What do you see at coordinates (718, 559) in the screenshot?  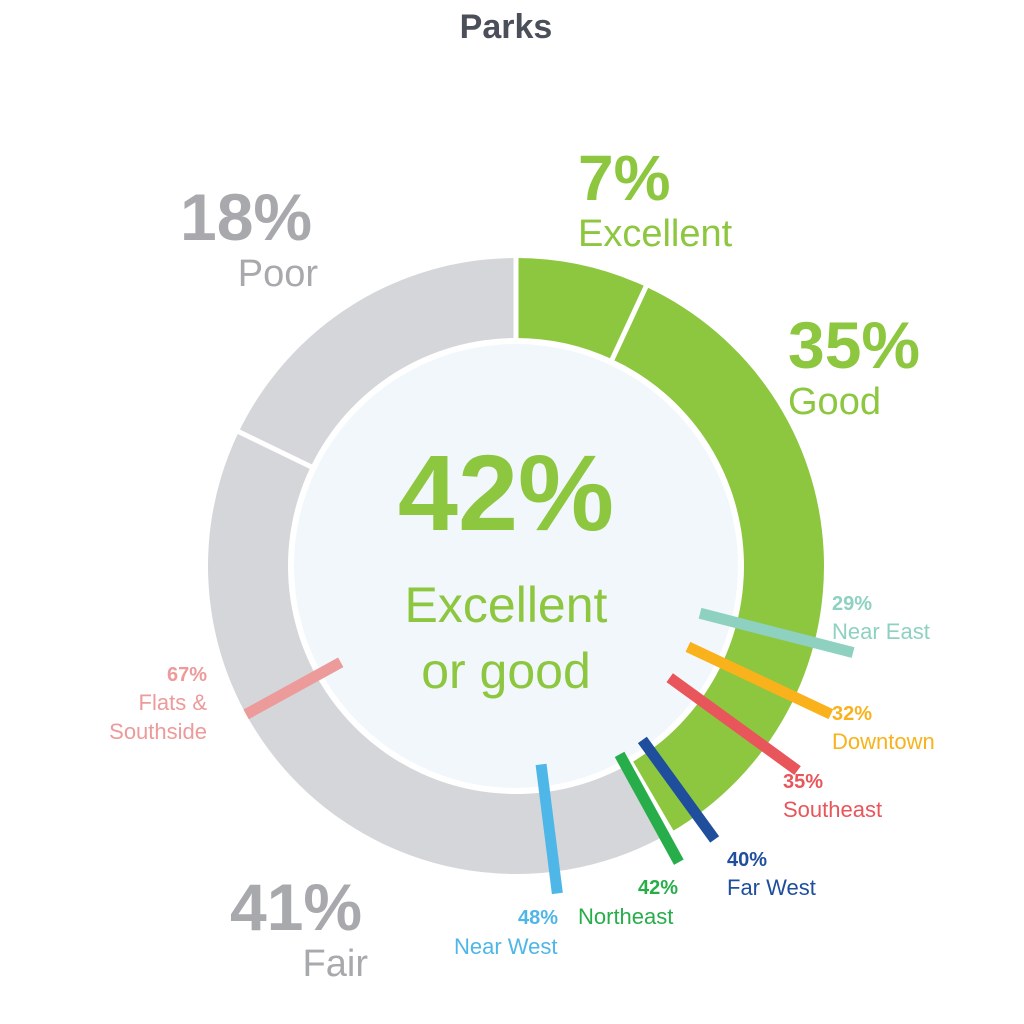 I see `slice-good` at bounding box center [718, 559].